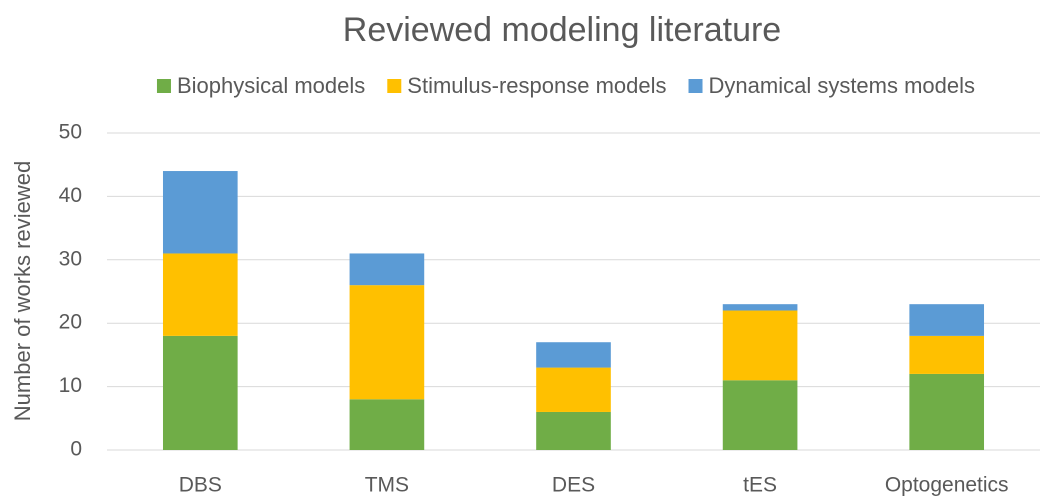 The width and height of the screenshot is (1048, 497). Describe the element at coordinates (70, 132) in the screenshot. I see `y-tick-label: 50` at that location.